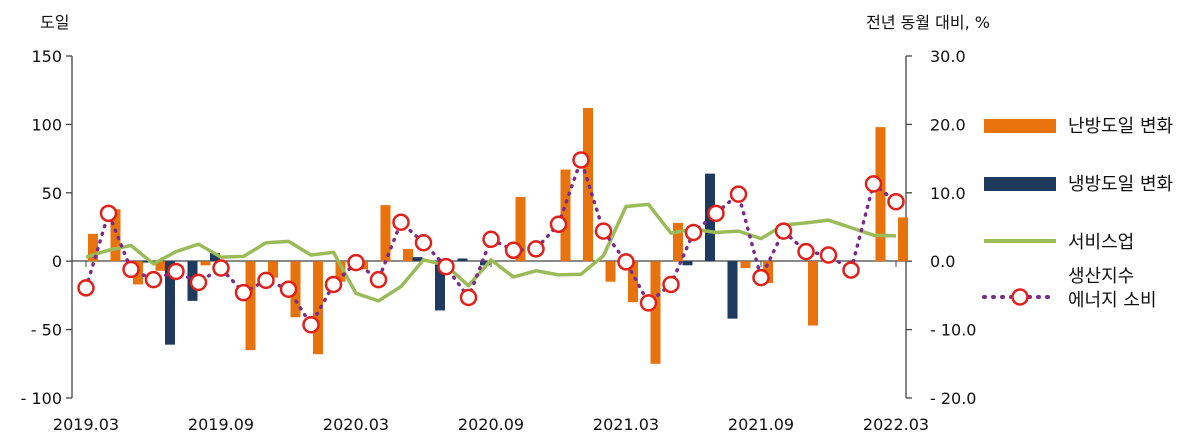 The width and height of the screenshot is (1198, 440). Describe the element at coordinates (953, 398) in the screenshot. I see `right-tick-label: - 20.0` at that location.